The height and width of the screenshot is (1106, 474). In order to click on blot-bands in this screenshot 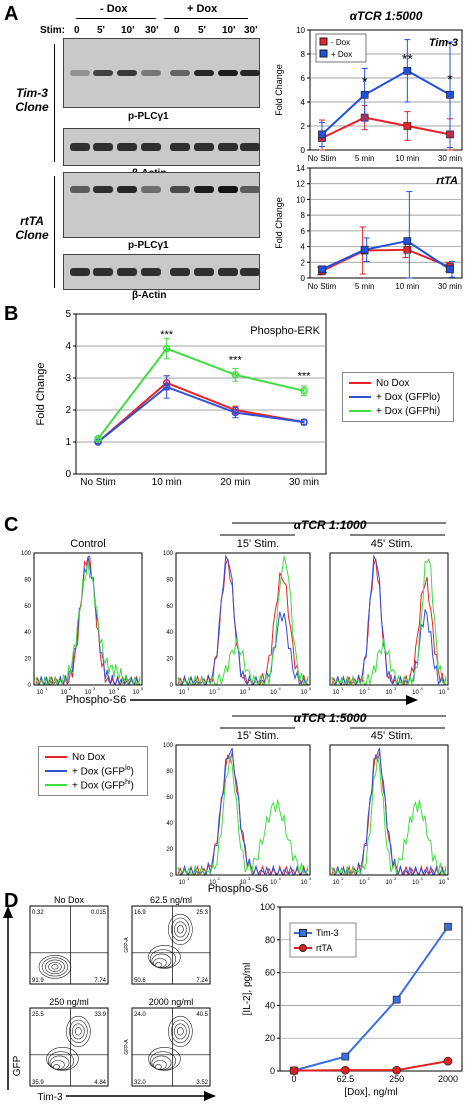, I will do `click(165, 173)`.